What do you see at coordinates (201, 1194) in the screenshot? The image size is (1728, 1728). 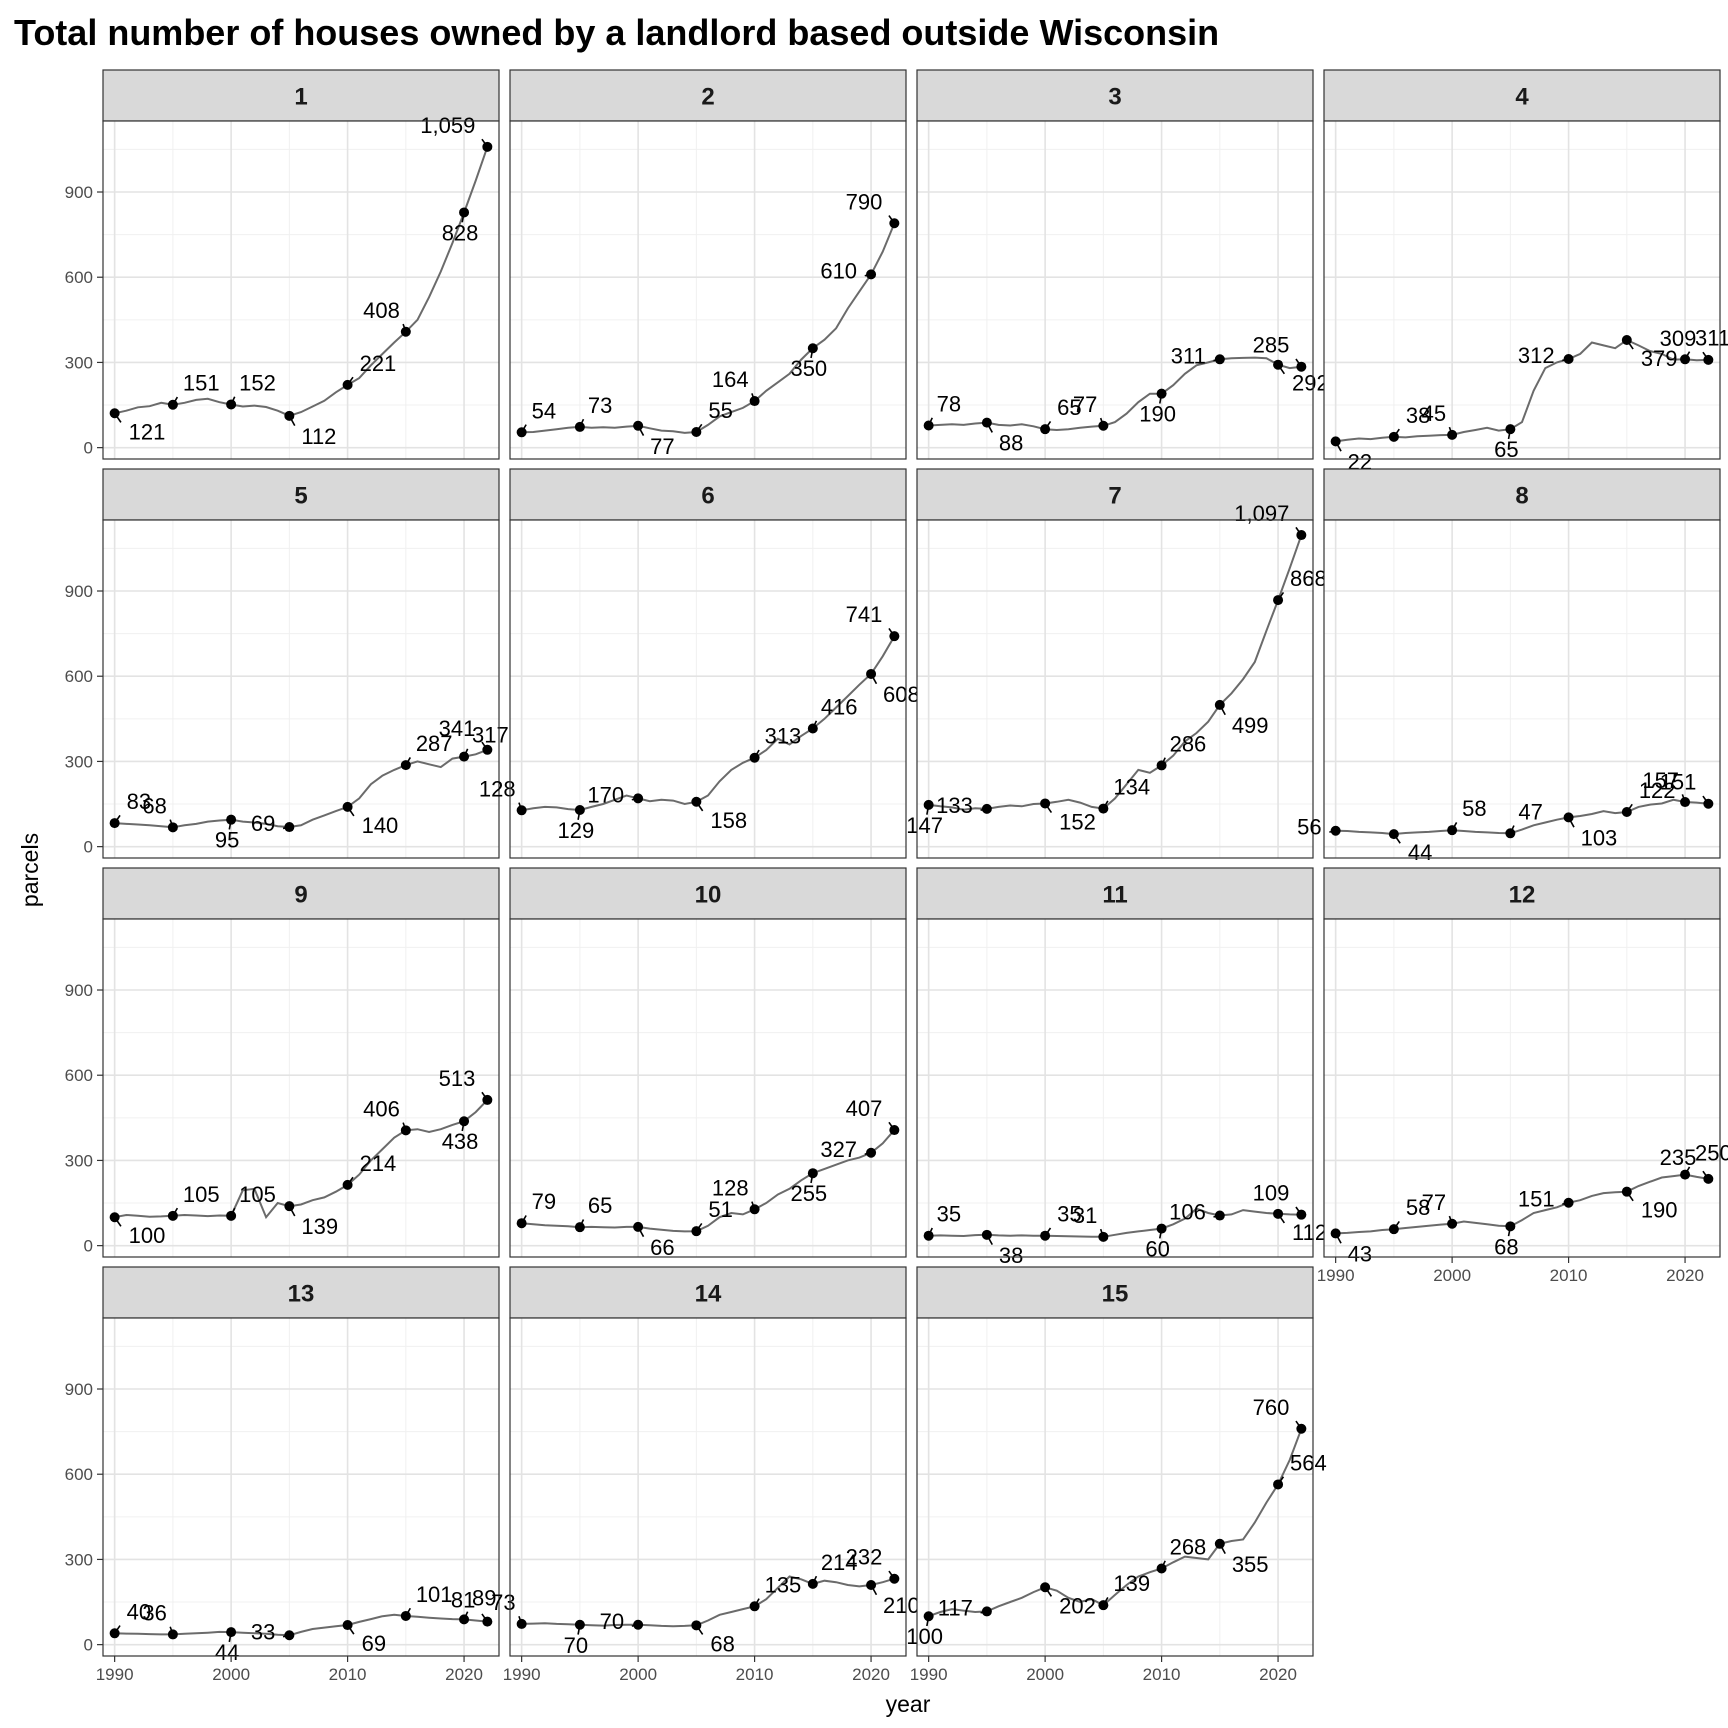 I see `data-label: 105` at bounding box center [201, 1194].